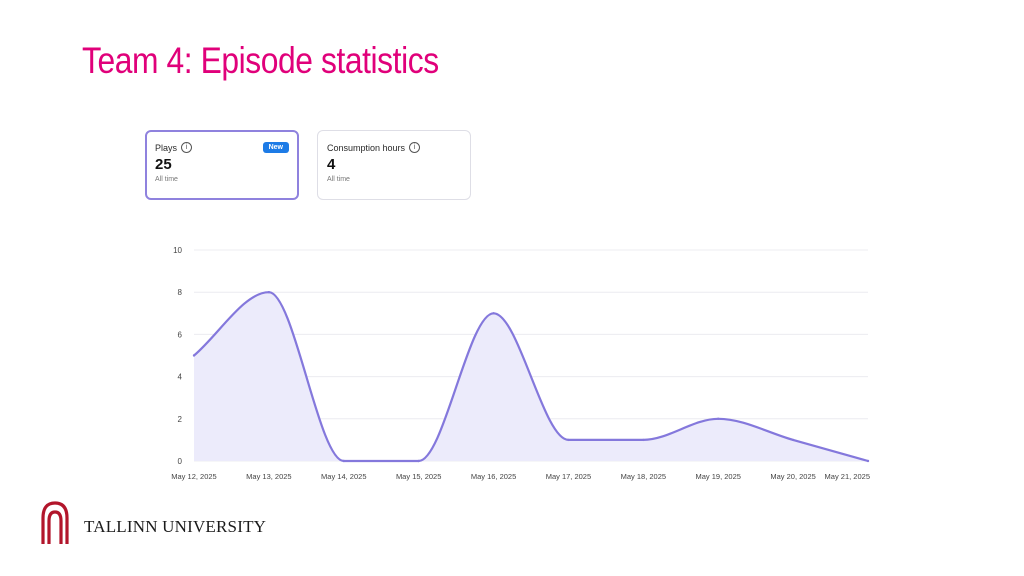 The width and height of the screenshot is (1024, 576). What do you see at coordinates (418, 476) in the screenshot?
I see `x-tick-label: May 15, 2025` at bounding box center [418, 476].